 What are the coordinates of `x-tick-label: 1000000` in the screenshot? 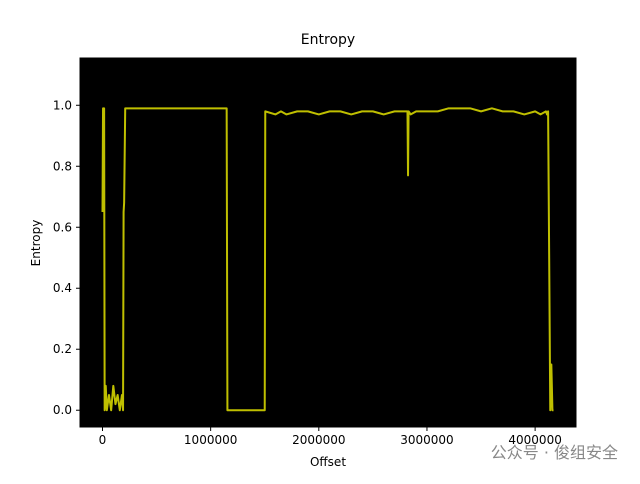 It's located at (210, 440).